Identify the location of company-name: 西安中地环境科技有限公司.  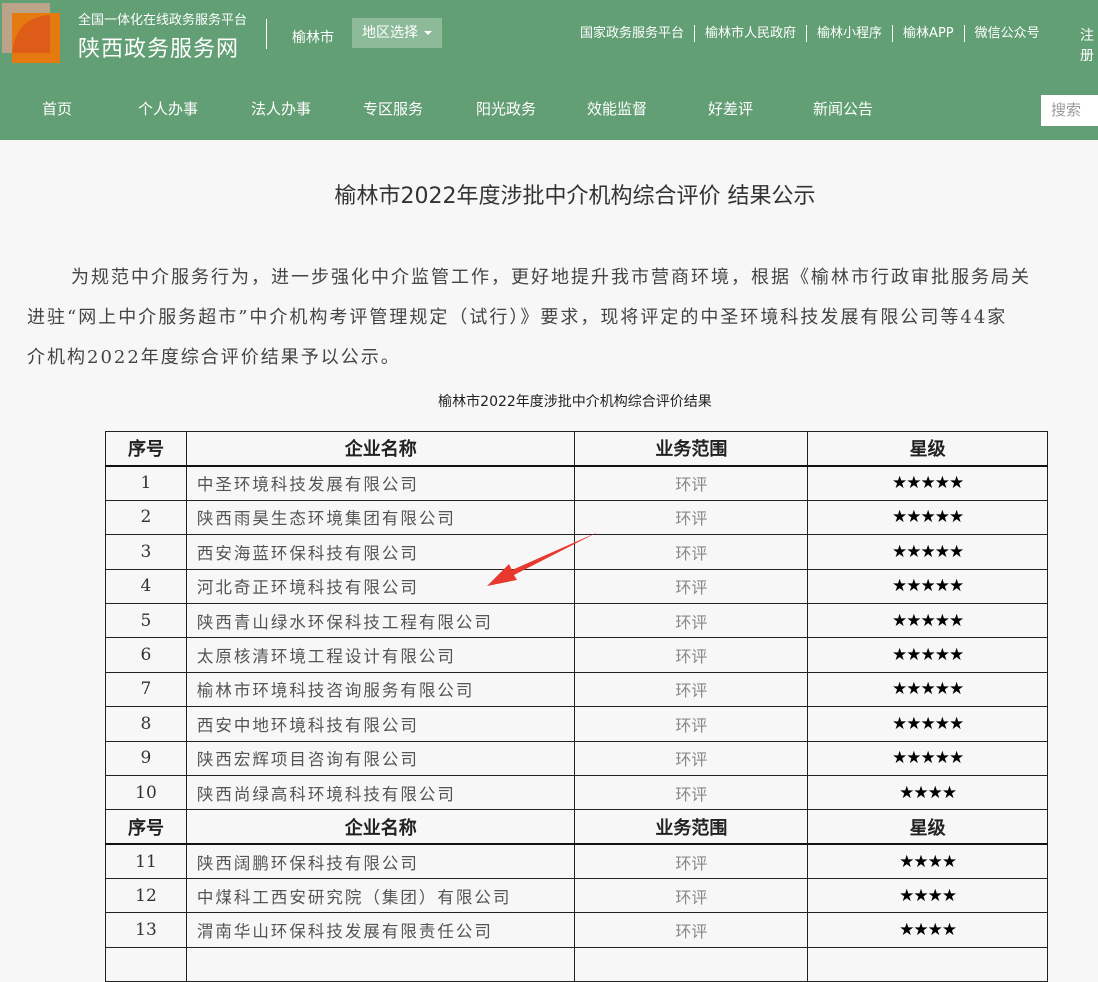
(380, 724).